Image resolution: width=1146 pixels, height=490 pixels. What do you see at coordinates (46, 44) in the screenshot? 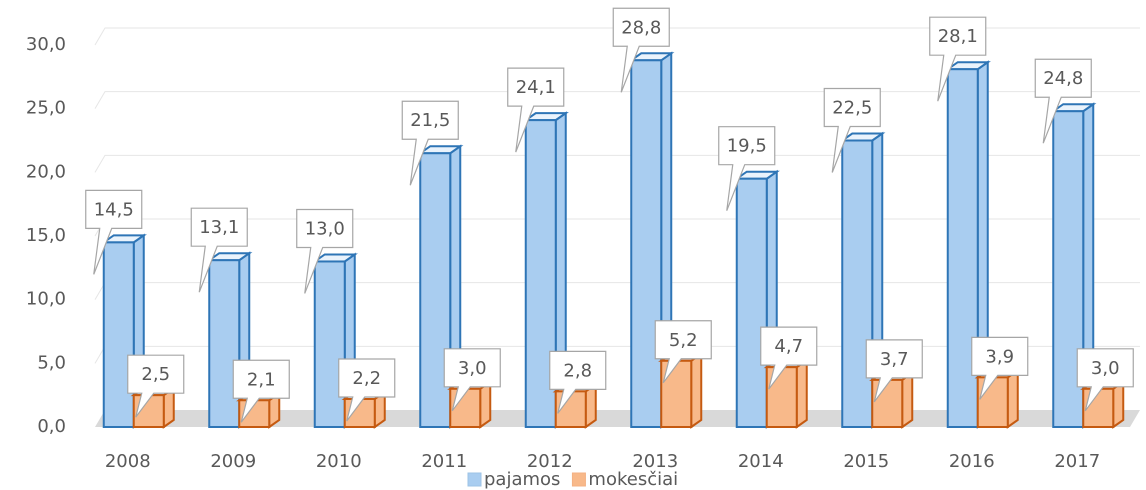
I see `y-tick-label: 30,0` at bounding box center [46, 44].